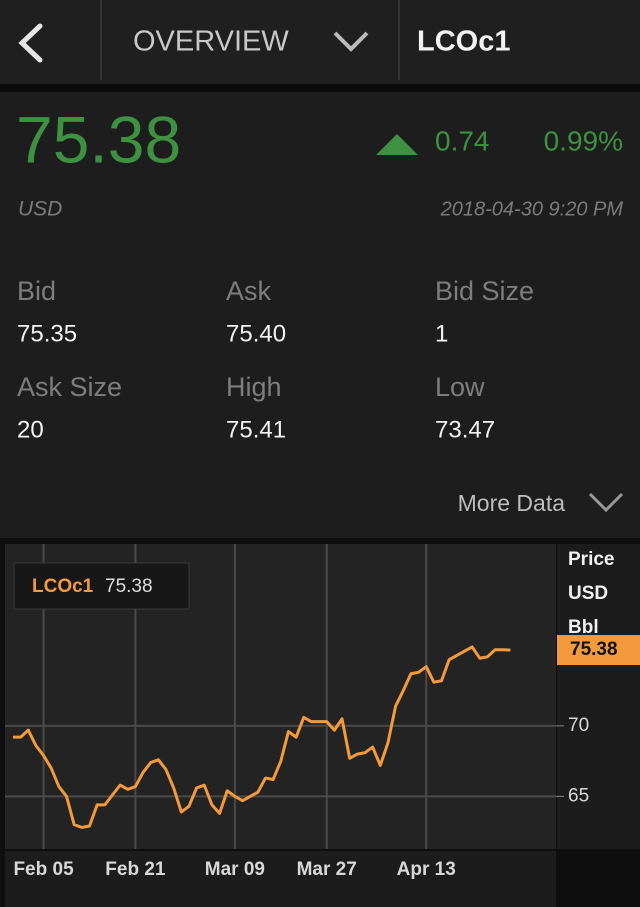 The width and height of the screenshot is (640, 907). What do you see at coordinates (30, 429) in the screenshot?
I see `stat-value: 20` at bounding box center [30, 429].